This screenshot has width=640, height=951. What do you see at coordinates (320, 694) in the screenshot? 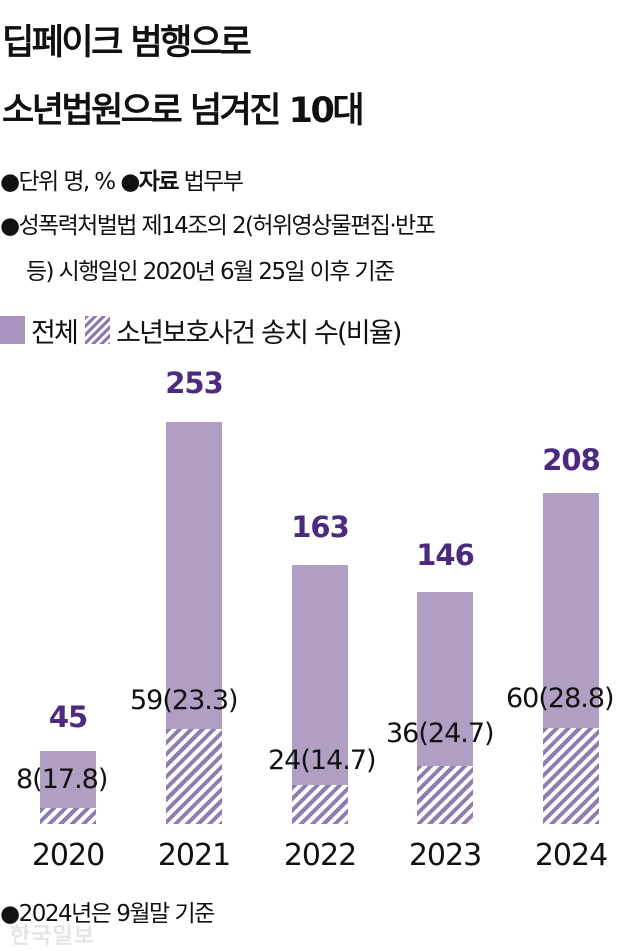
I see `bar-2022` at bounding box center [320, 694].